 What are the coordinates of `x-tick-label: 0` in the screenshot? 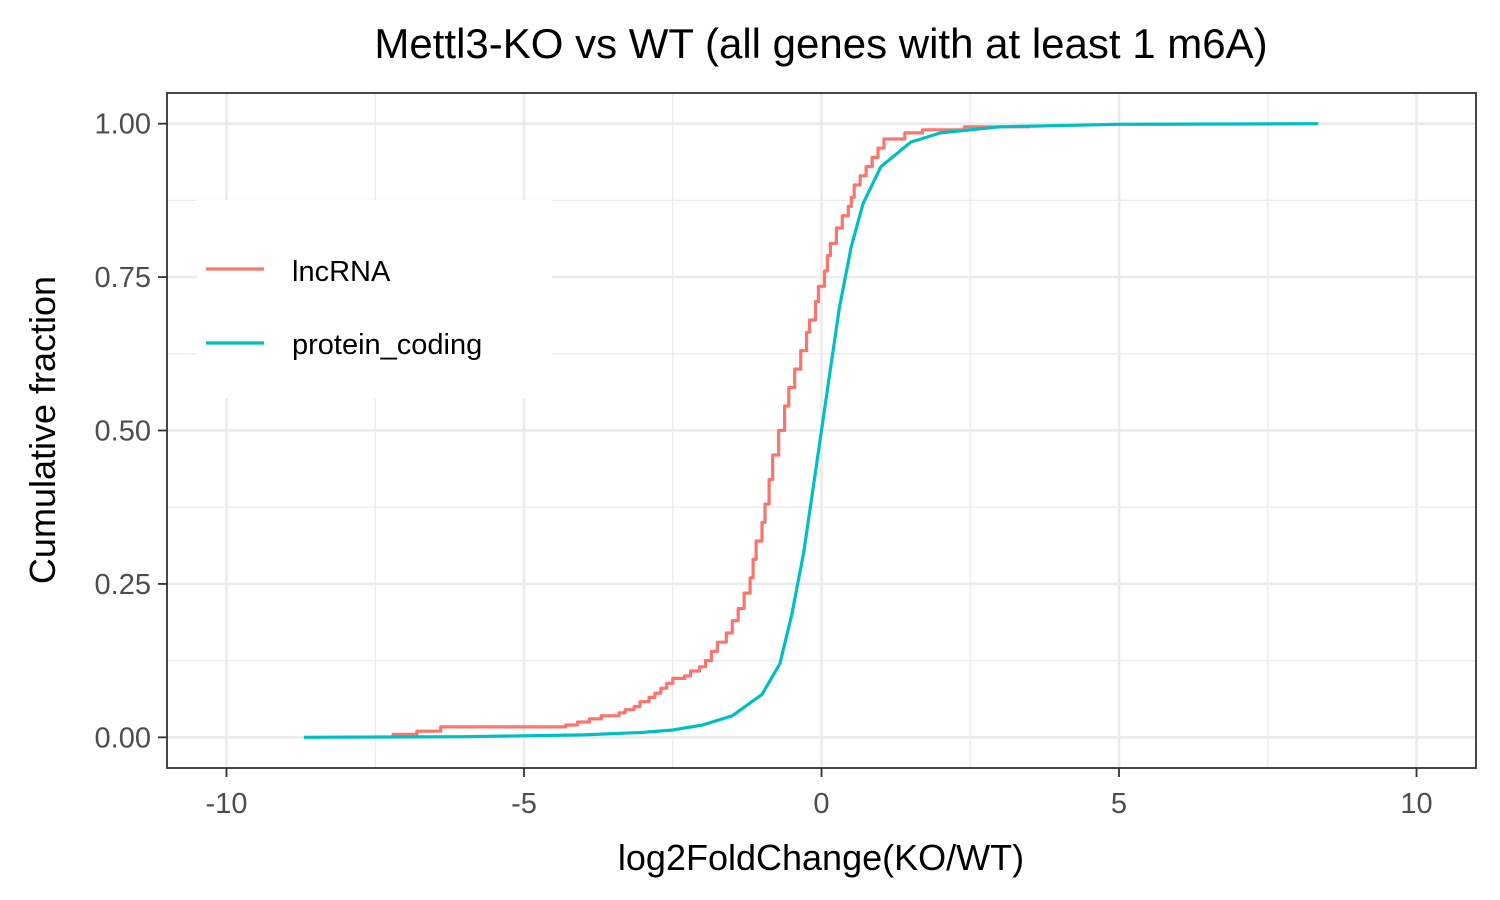 It's located at (821, 804).